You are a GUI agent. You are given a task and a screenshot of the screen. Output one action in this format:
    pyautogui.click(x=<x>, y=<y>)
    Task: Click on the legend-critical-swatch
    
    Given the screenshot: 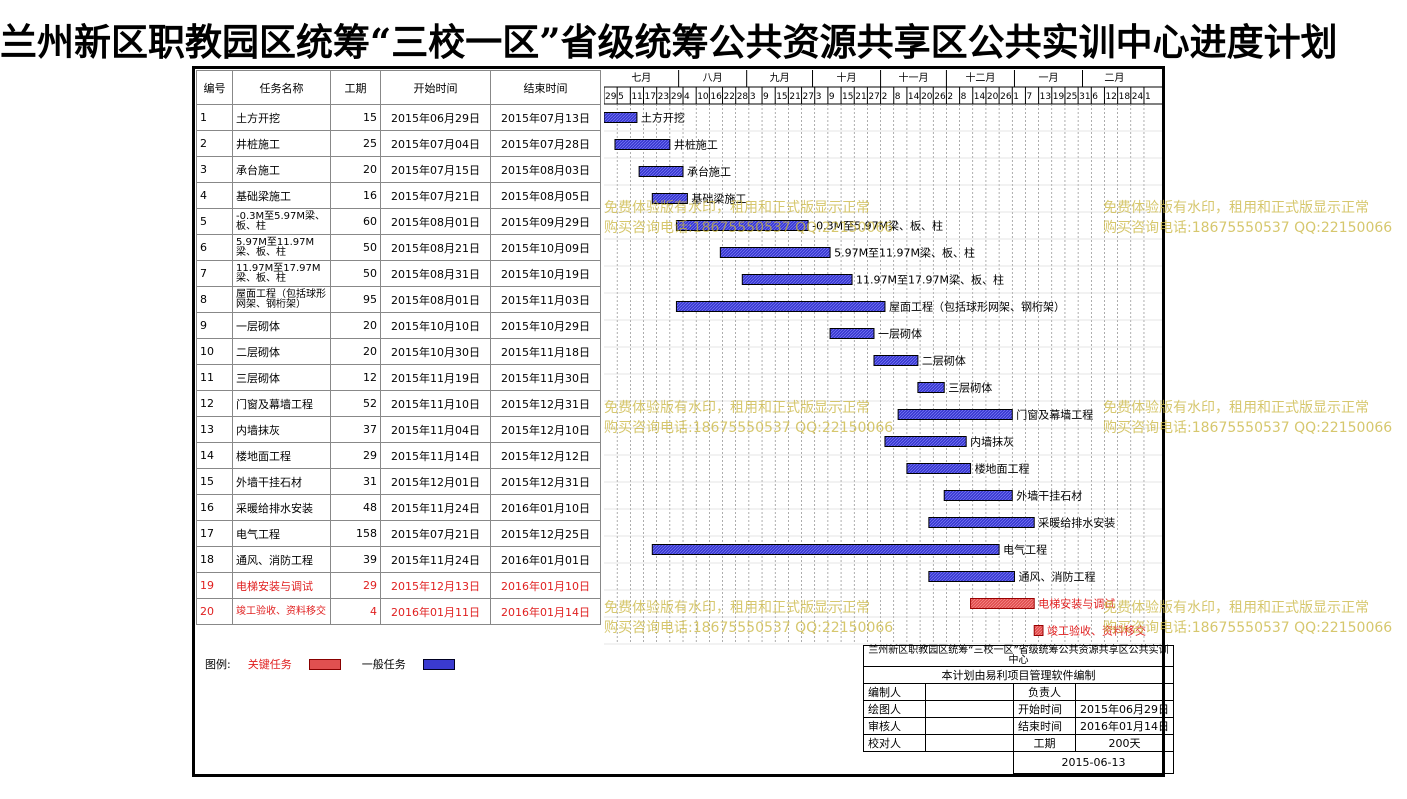 What is the action you would take?
    pyautogui.click(x=324, y=664)
    